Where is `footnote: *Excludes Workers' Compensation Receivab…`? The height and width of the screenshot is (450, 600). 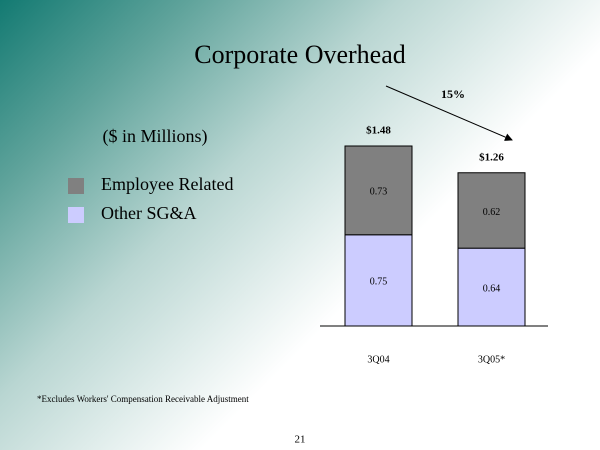
footnote: *Excludes Workers' Compensation Receivab… is located at coordinates (143, 399).